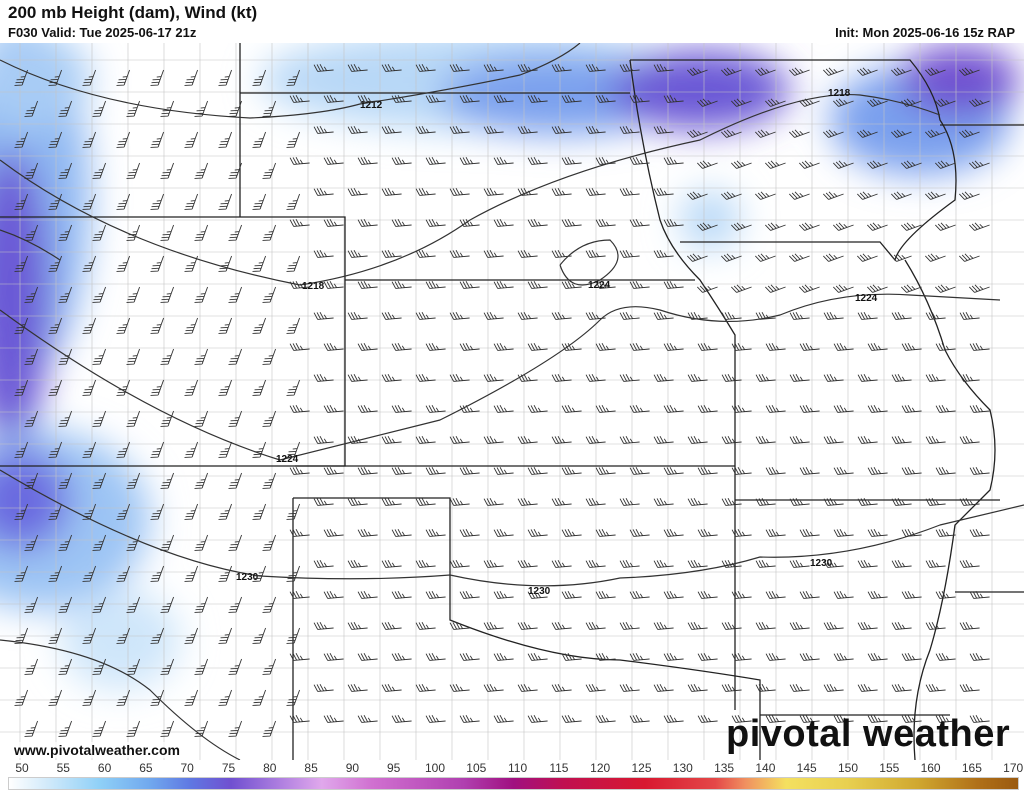 This screenshot has height=791, width=1024. Describe the element at coordinates (30, 245) in the screenshot. I see `contour-1218b` at that location.